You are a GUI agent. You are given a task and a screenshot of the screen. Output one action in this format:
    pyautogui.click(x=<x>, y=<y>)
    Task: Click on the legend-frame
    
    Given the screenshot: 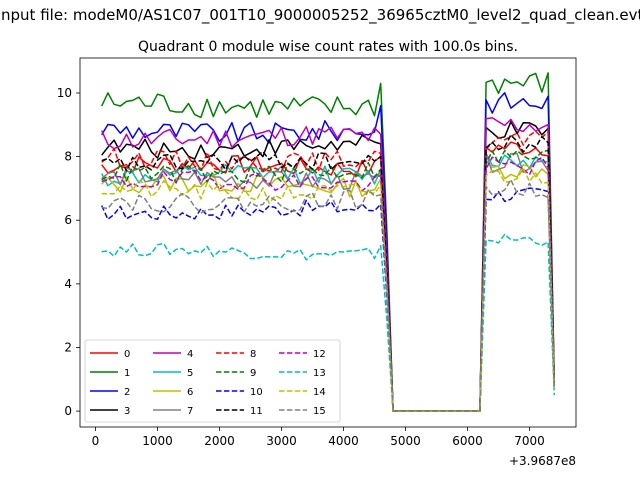 What is the action you would take?
    pyautogui.click(x=212, y=381)
    